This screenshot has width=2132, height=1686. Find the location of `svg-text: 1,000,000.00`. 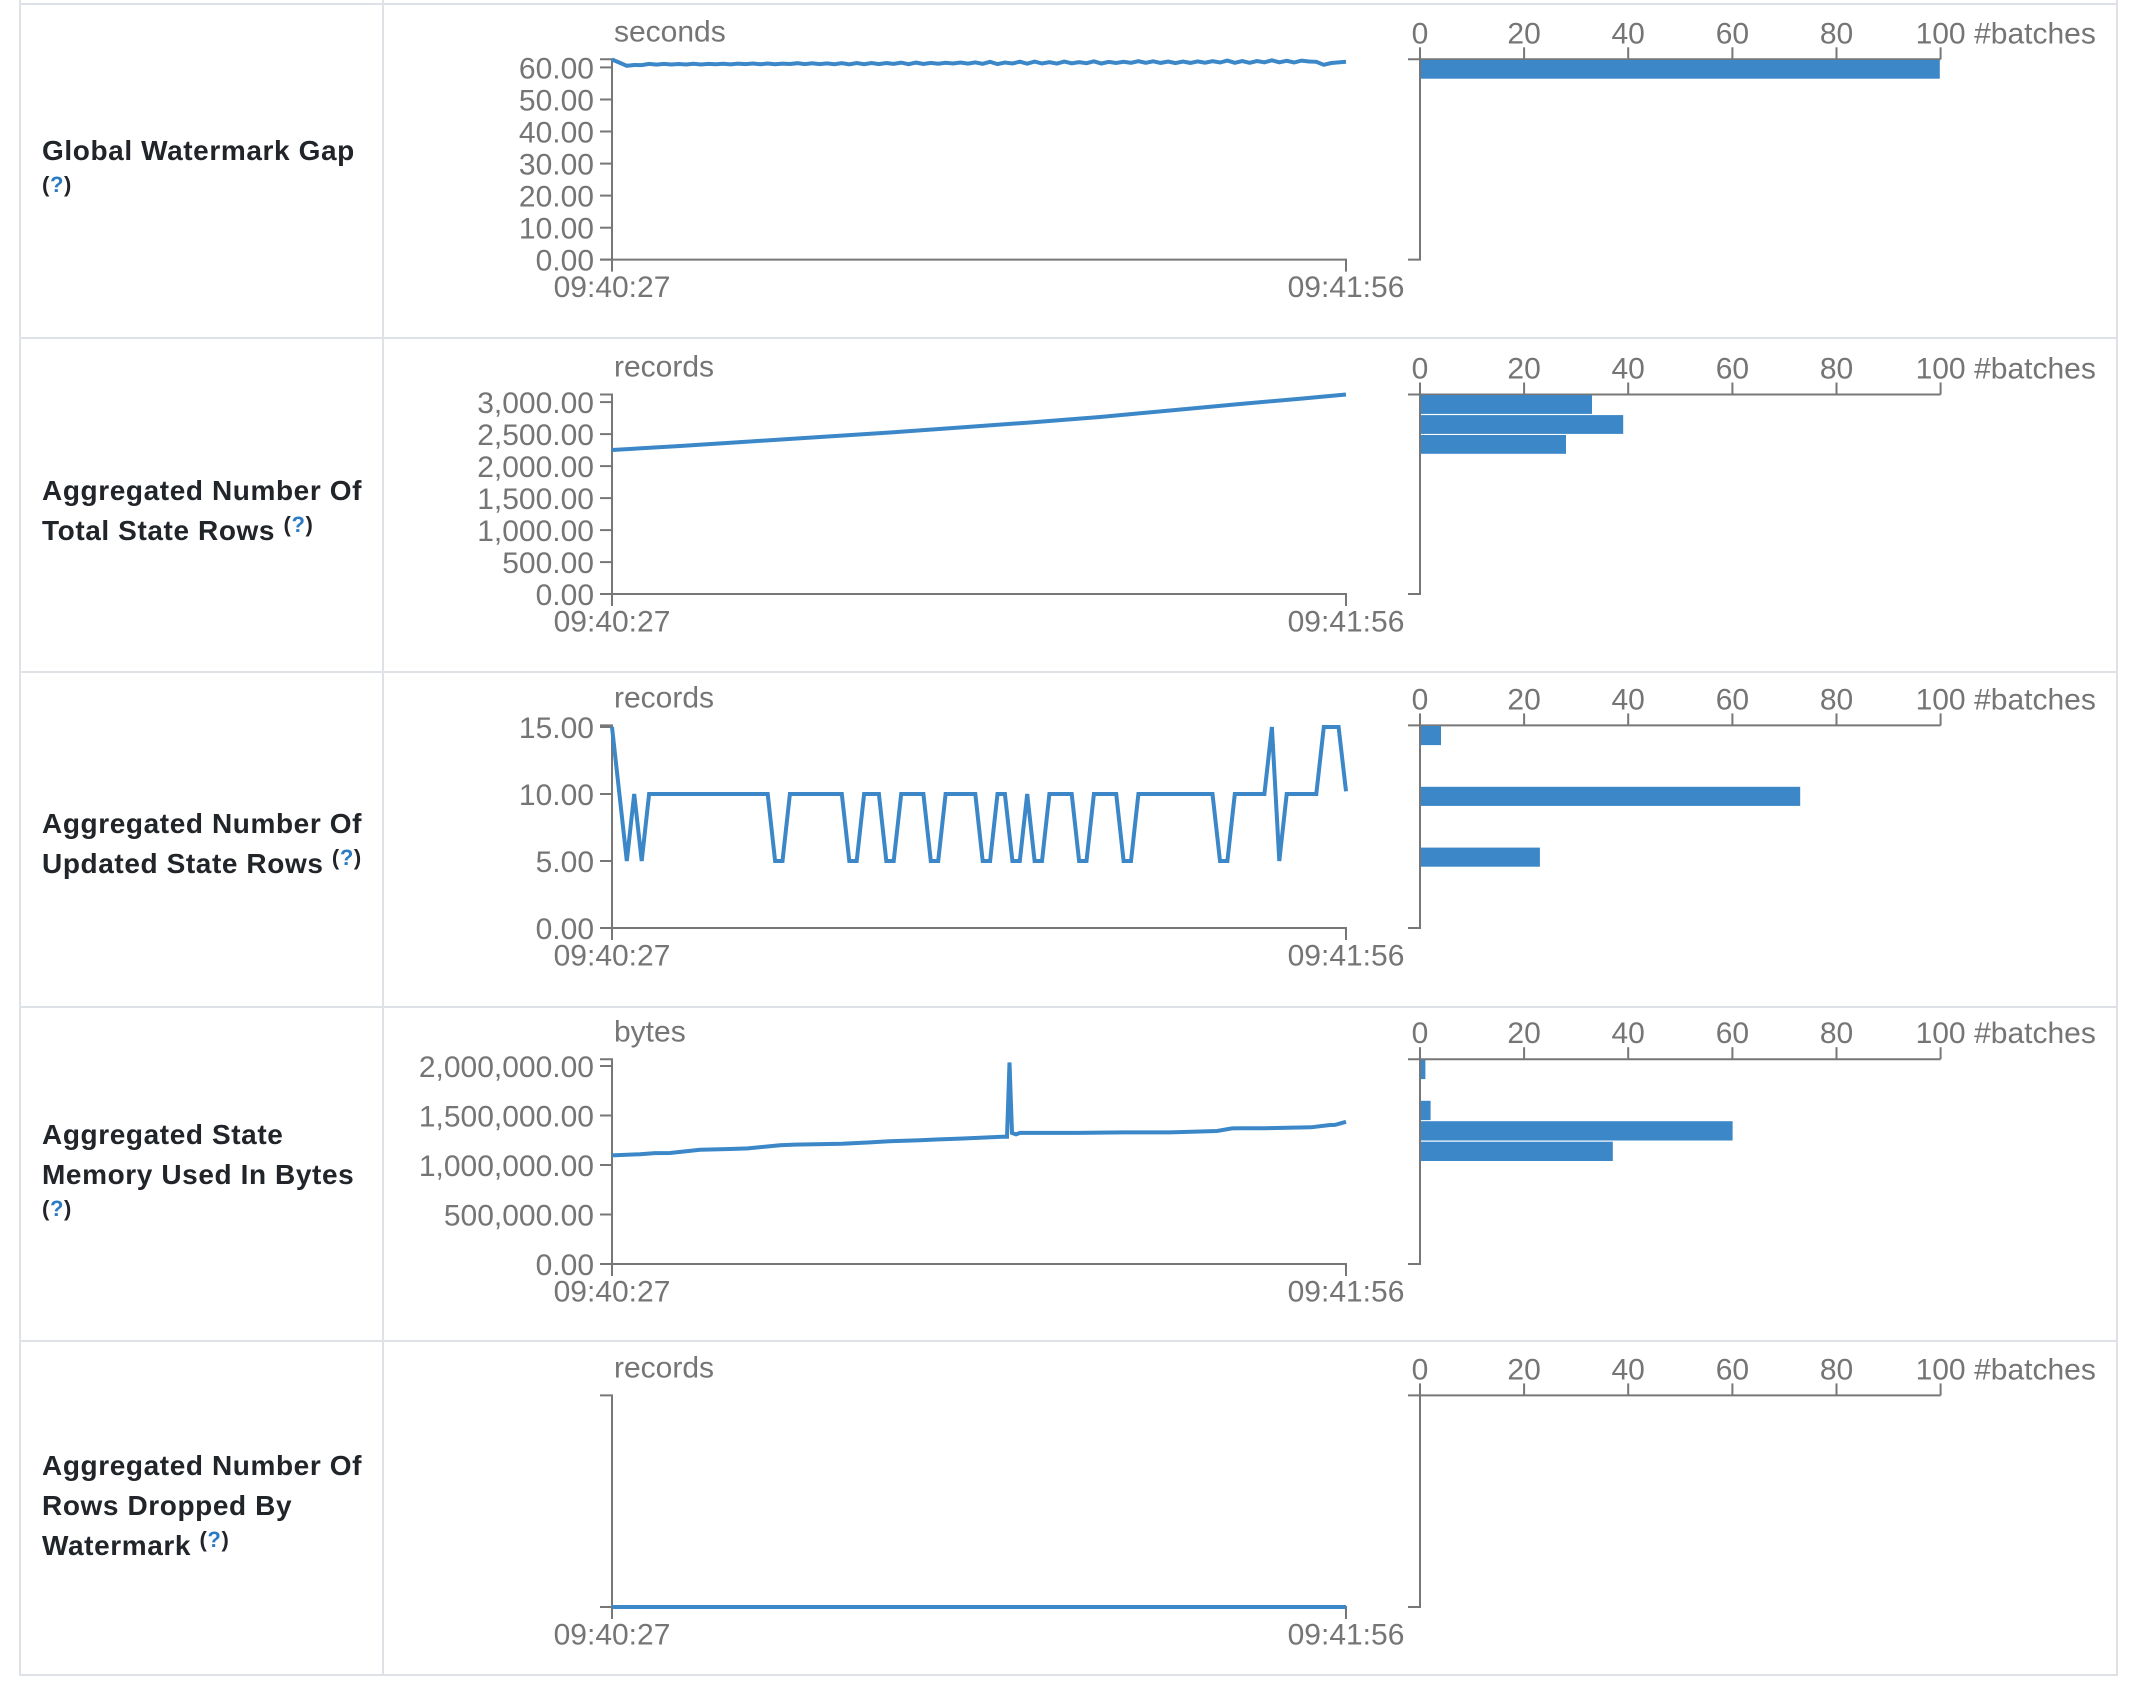

svg-text: 1,000,000.00 is located at coordinates (506, 1166).